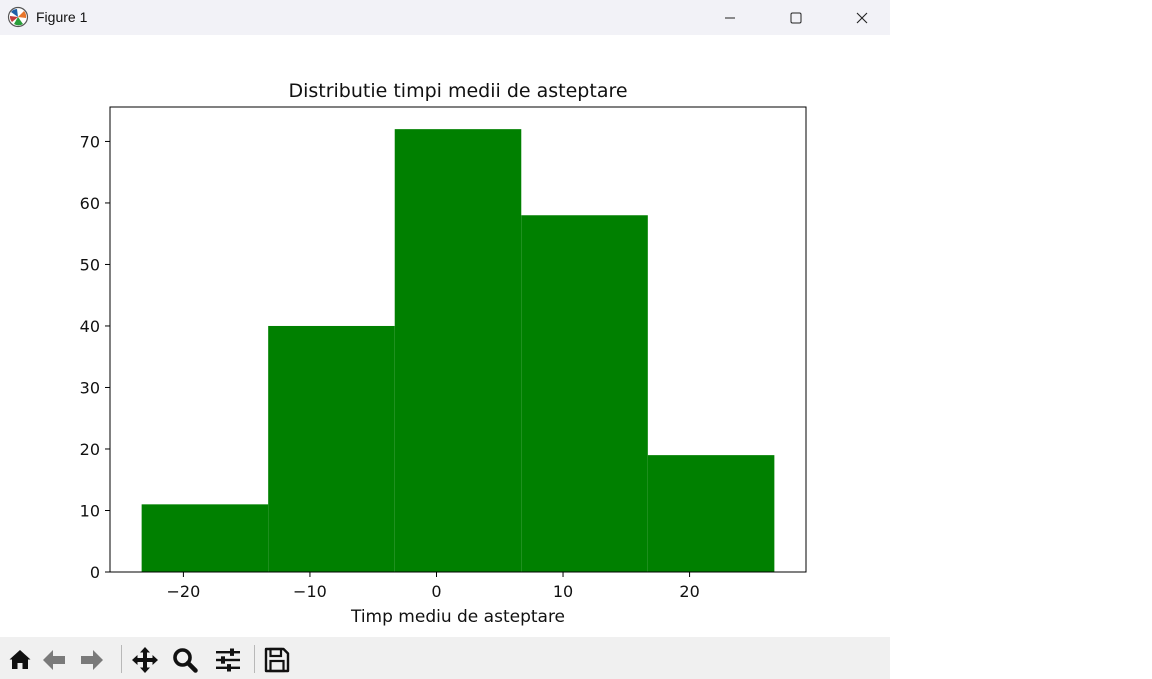  I want to click on save-icon, so click(277, 660).